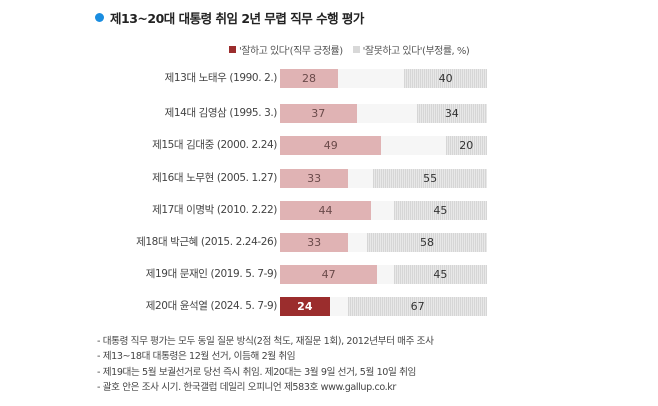 Image resolution: width=658 pixels, height=406 pixels. I want to click on legend-negative-label: '잘못하고 있다'(부정률, %), so click(416, 51).